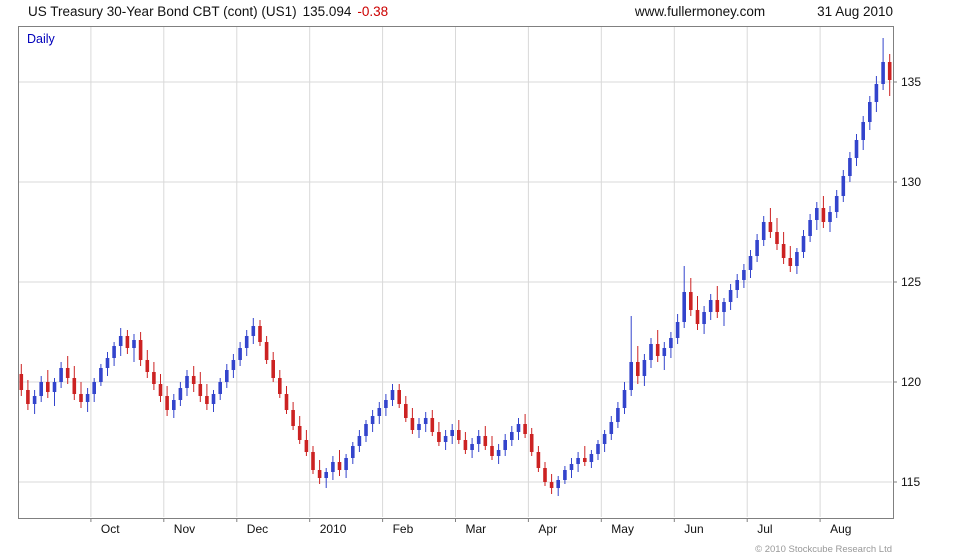  Describe the element at coordinates (41, 39) in the screenshot. I see `interval-label: Daily` at that location.